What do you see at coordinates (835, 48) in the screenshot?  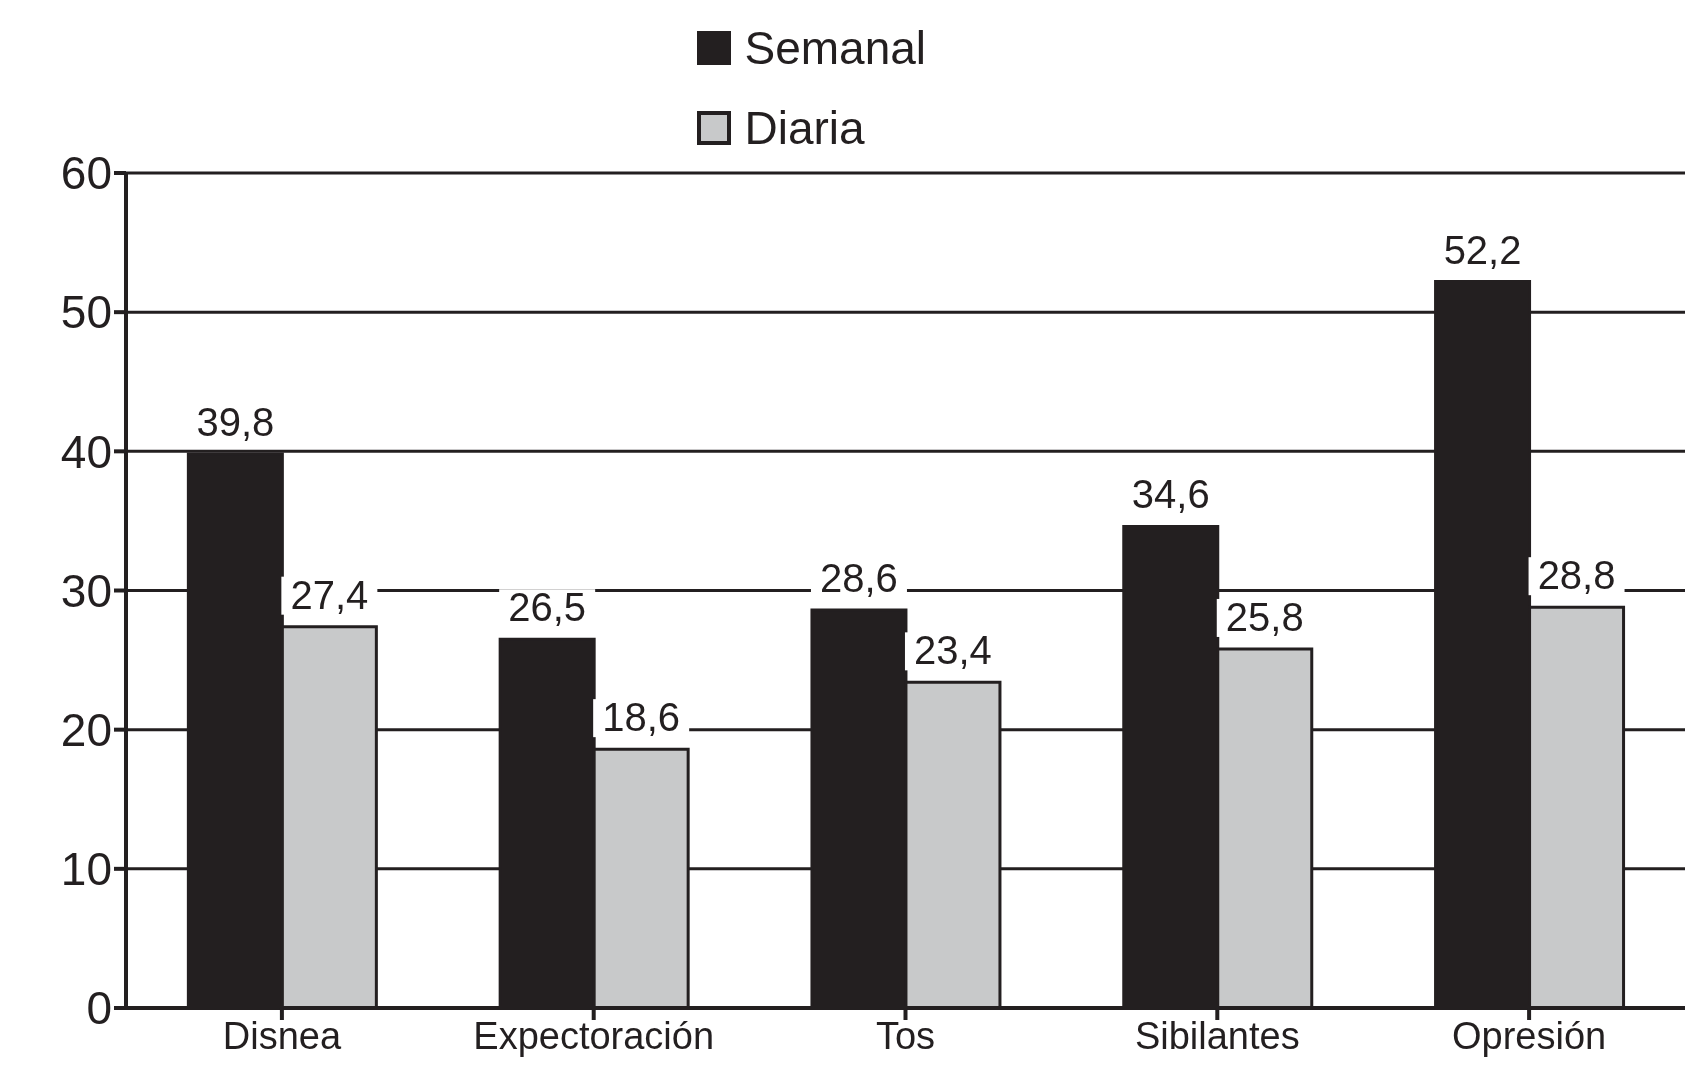 I see `legend-label: Semanal` at bounding box center [835, 48].